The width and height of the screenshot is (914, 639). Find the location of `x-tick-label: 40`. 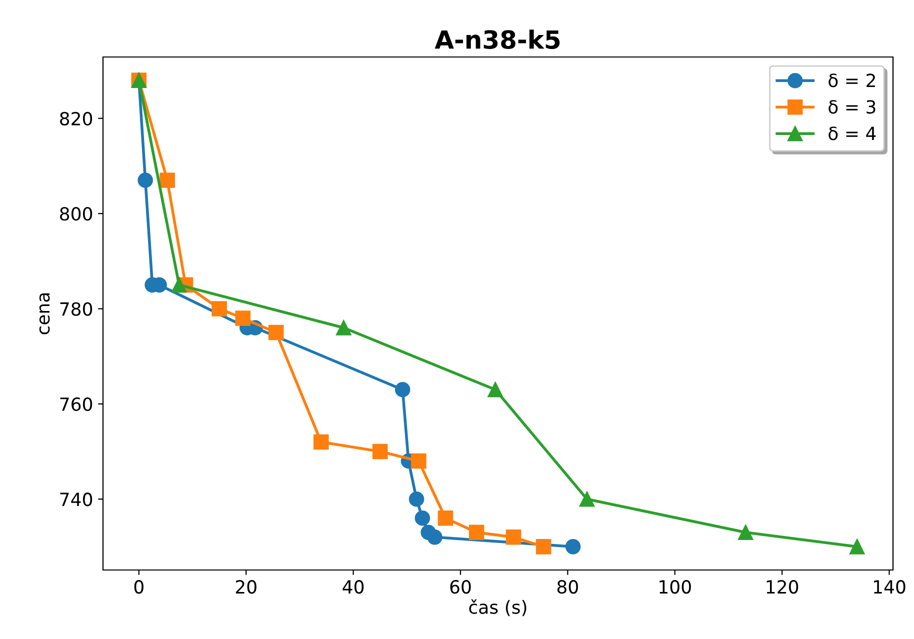

x-tick-label: 40 is located at coordinates (353, 587).